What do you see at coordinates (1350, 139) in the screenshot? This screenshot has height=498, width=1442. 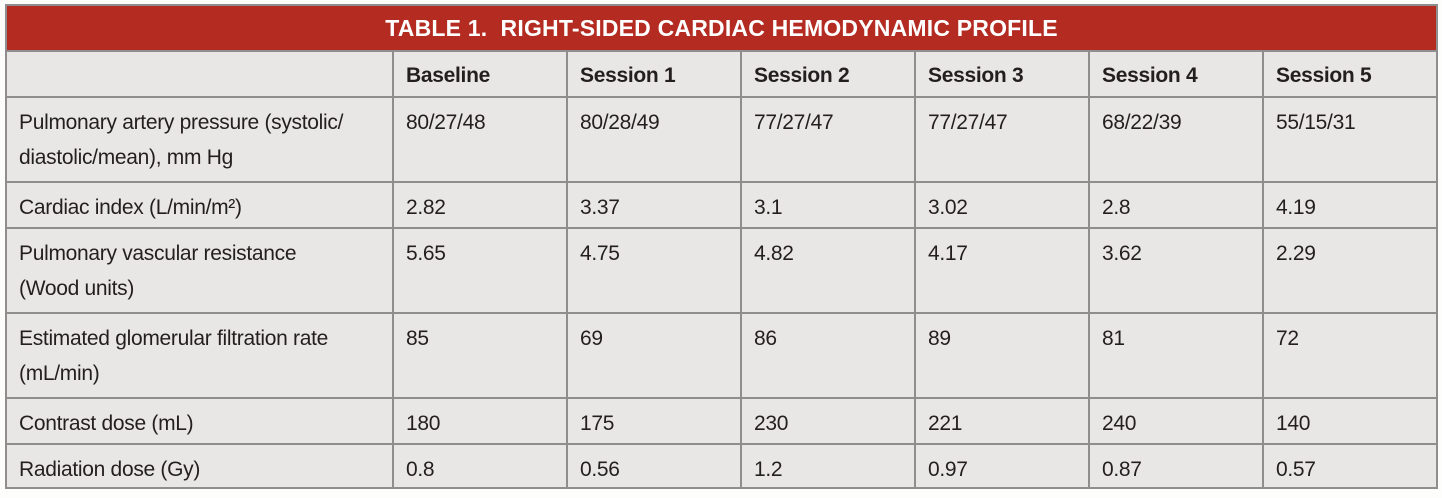 I see `value-cell: 55/15/31` at bounding box center [1350, 139].